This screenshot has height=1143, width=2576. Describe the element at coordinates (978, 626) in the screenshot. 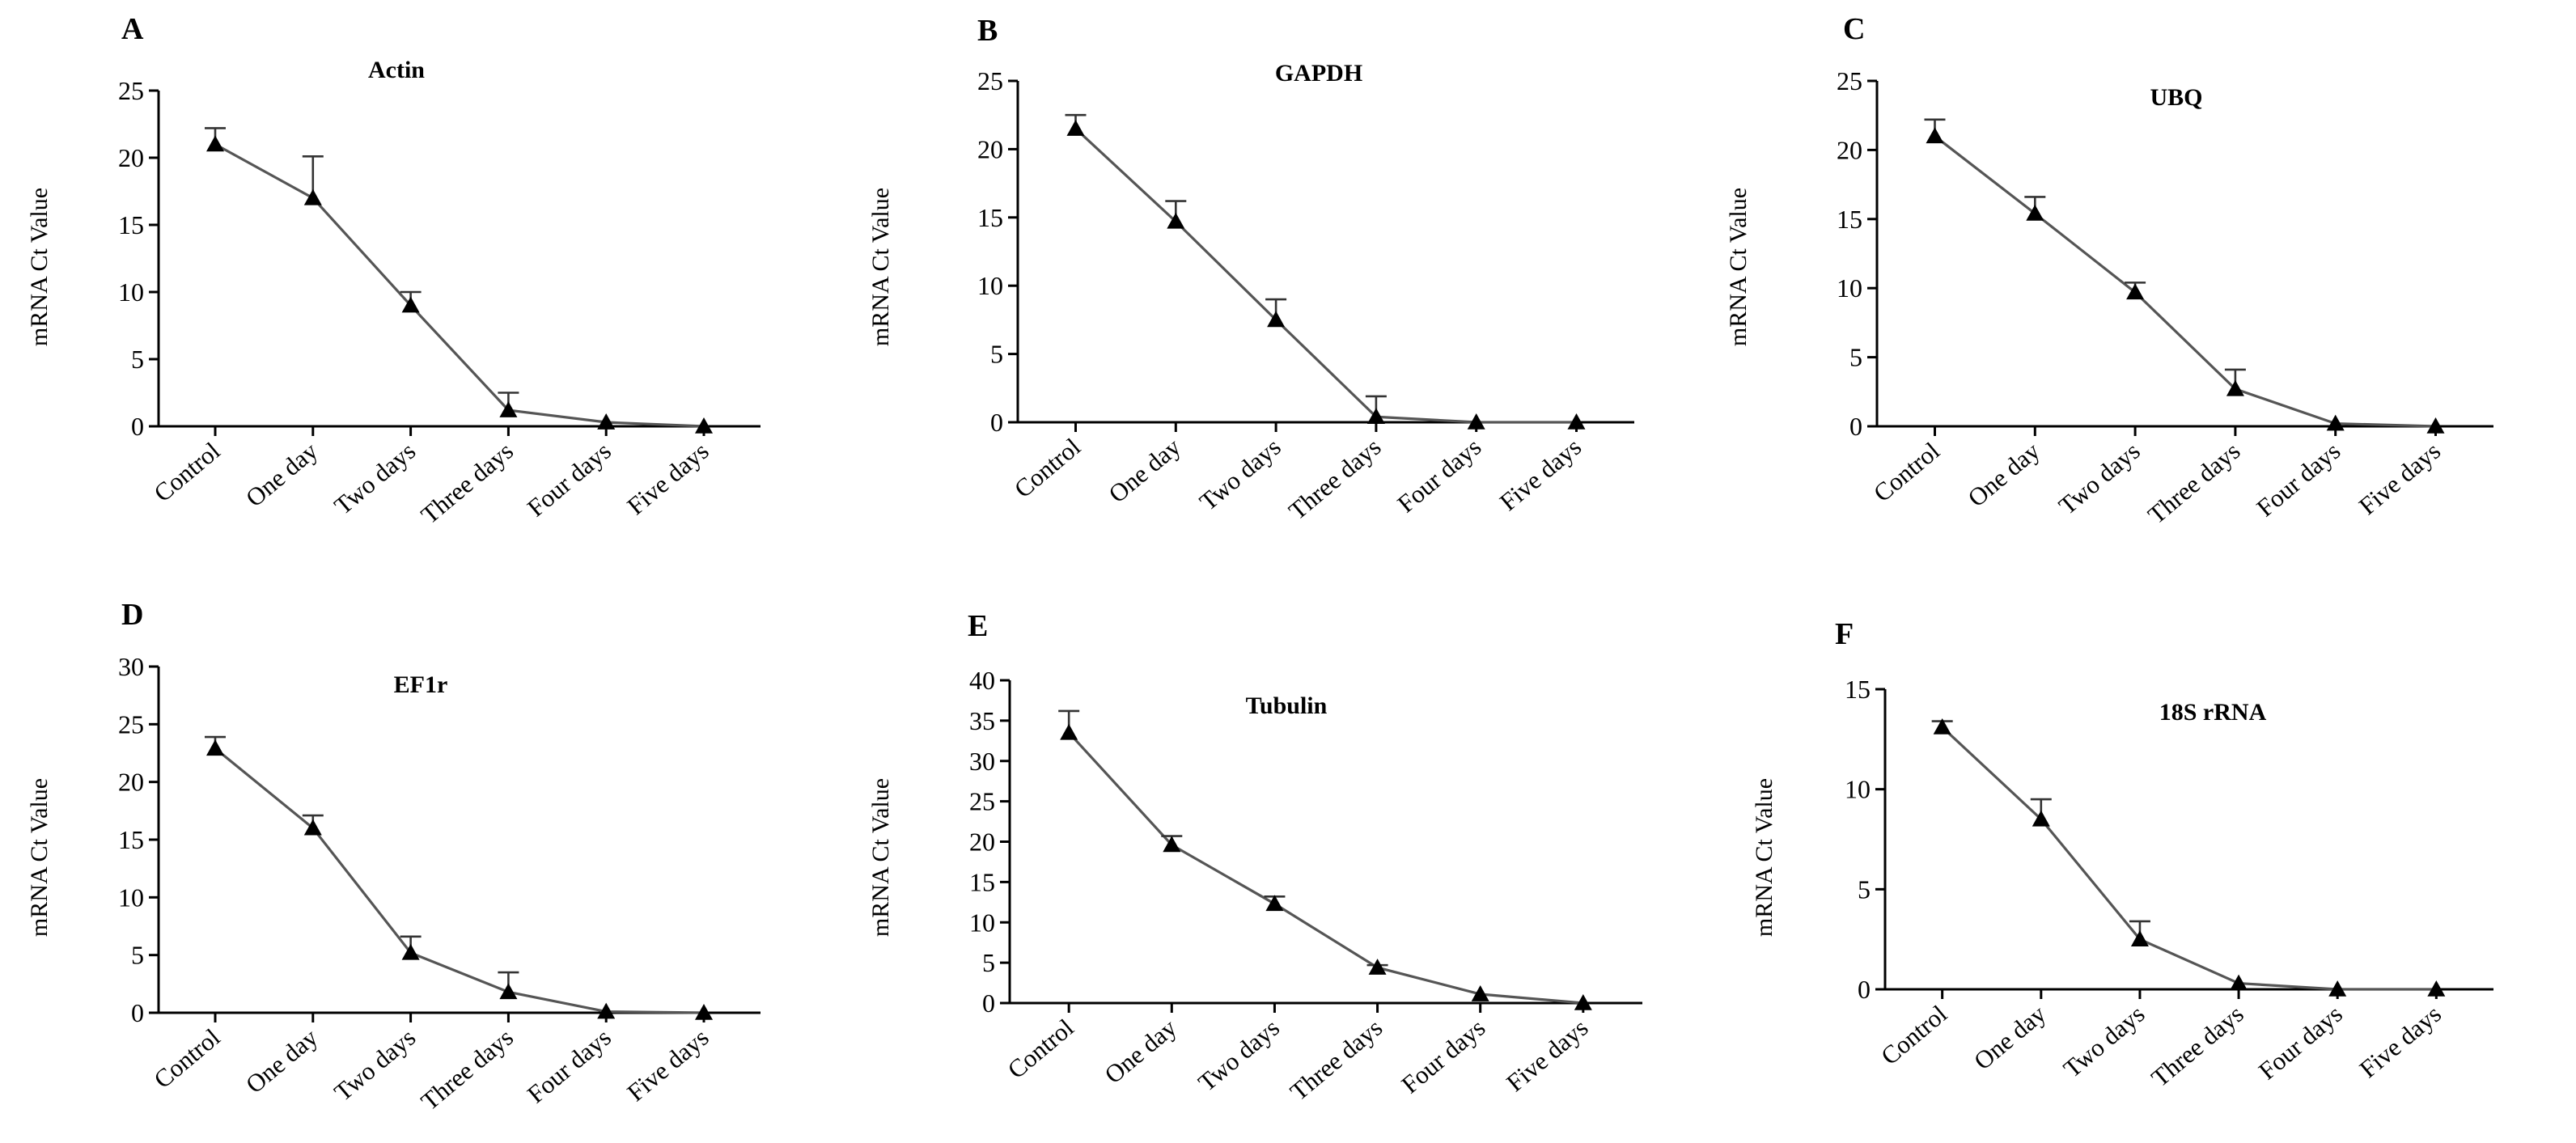

I see `panel-letter: E` at that location.